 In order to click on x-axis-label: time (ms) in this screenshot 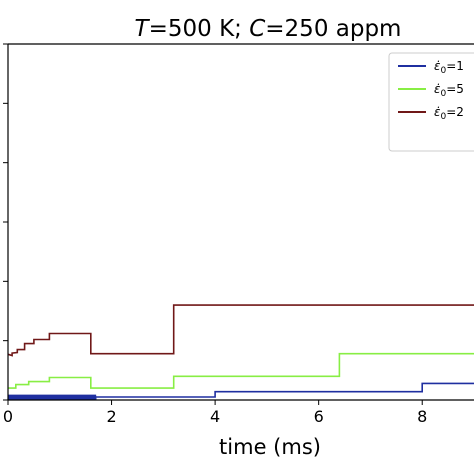, I will do `click(270, 447)`.